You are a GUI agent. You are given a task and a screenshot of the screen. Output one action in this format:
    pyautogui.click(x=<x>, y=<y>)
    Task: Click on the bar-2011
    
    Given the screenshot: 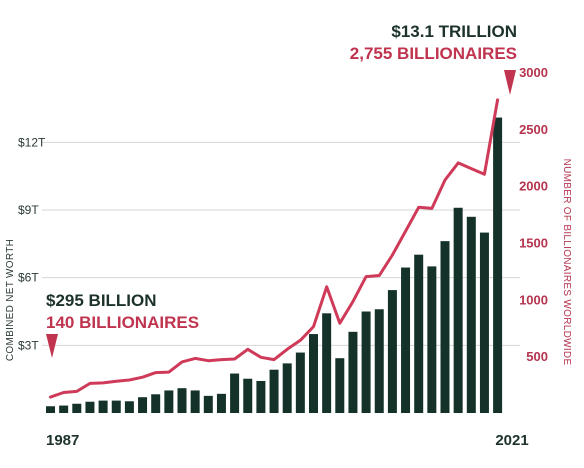 What is the action you would take?
    pyautogui.click(x=366, y=362)
    